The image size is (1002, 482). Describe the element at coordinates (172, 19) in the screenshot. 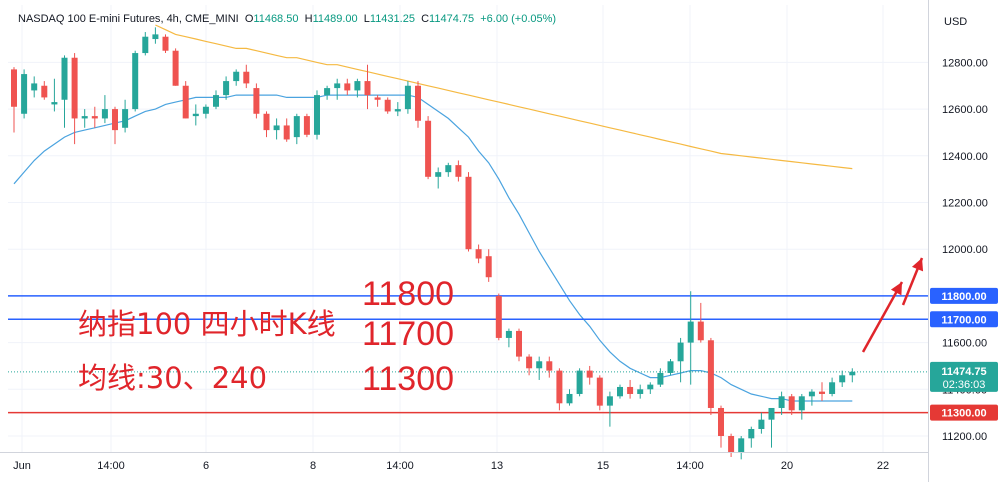

I see `interval: 4h` at that location.